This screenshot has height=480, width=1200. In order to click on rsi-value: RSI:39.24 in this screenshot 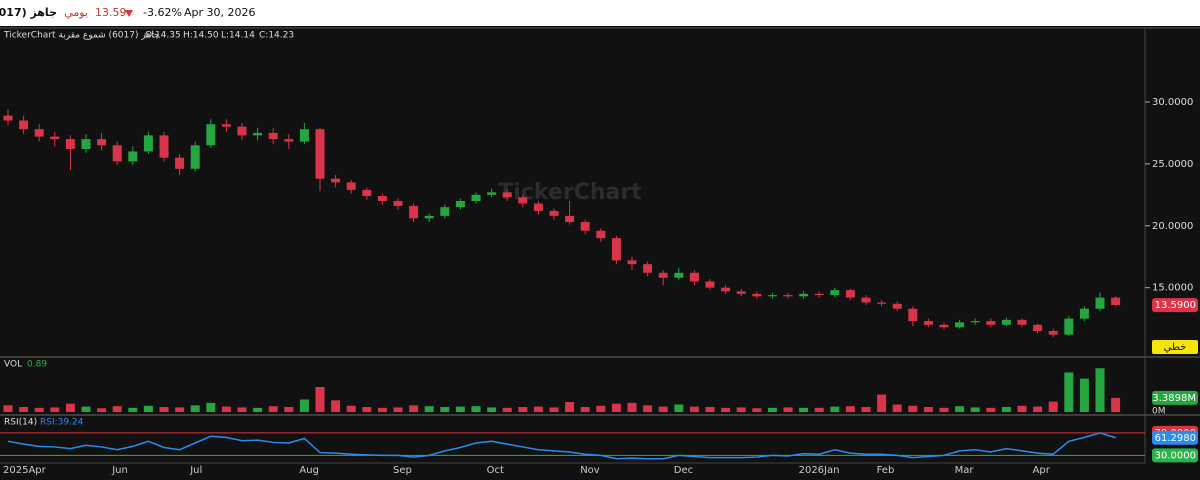, I will do `click(62, 423)`.